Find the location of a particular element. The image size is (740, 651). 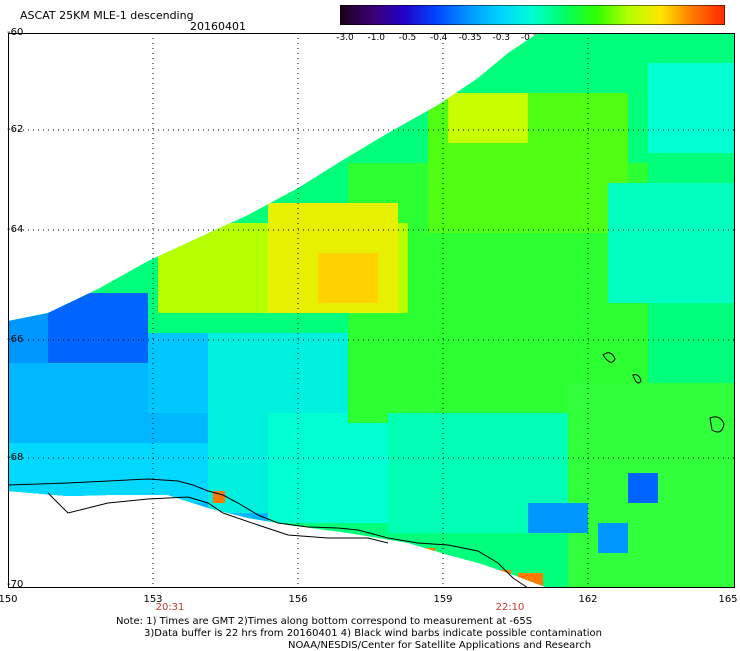

colorbar-tick-label: -0.35 is located at coordinates (470, 38).